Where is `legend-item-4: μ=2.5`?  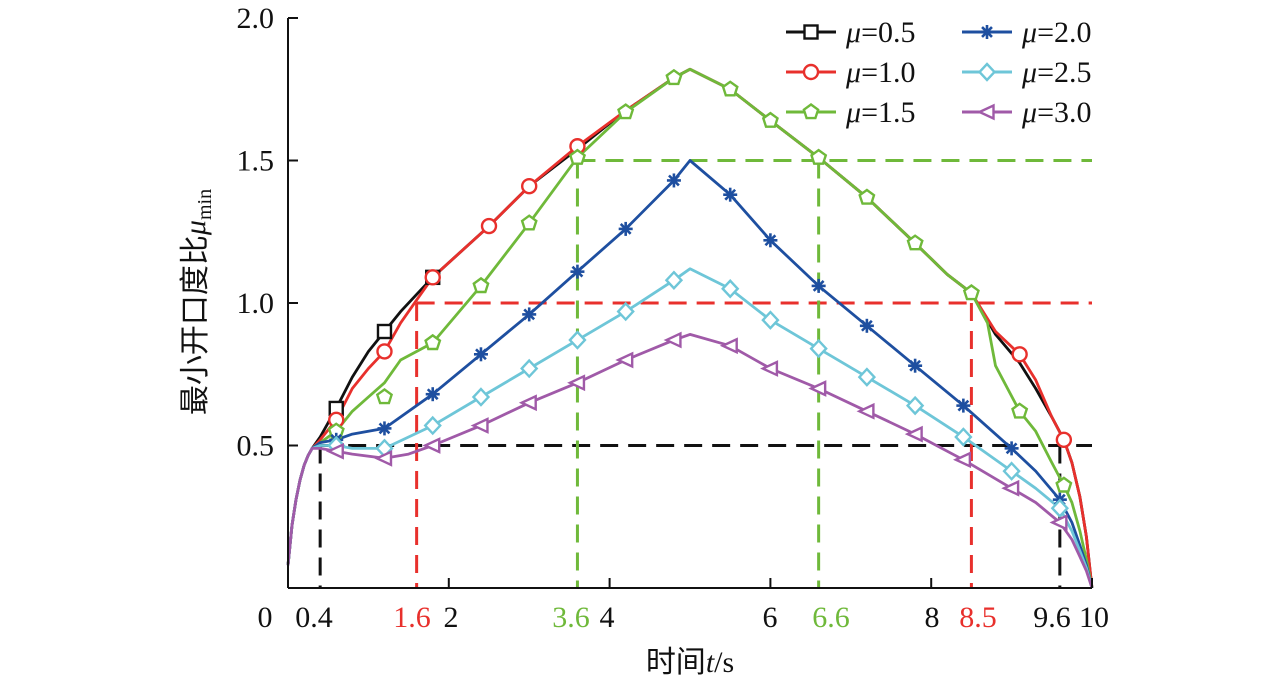
legend-item-4: μ=2.5 is located at coordinates (1026, 72).